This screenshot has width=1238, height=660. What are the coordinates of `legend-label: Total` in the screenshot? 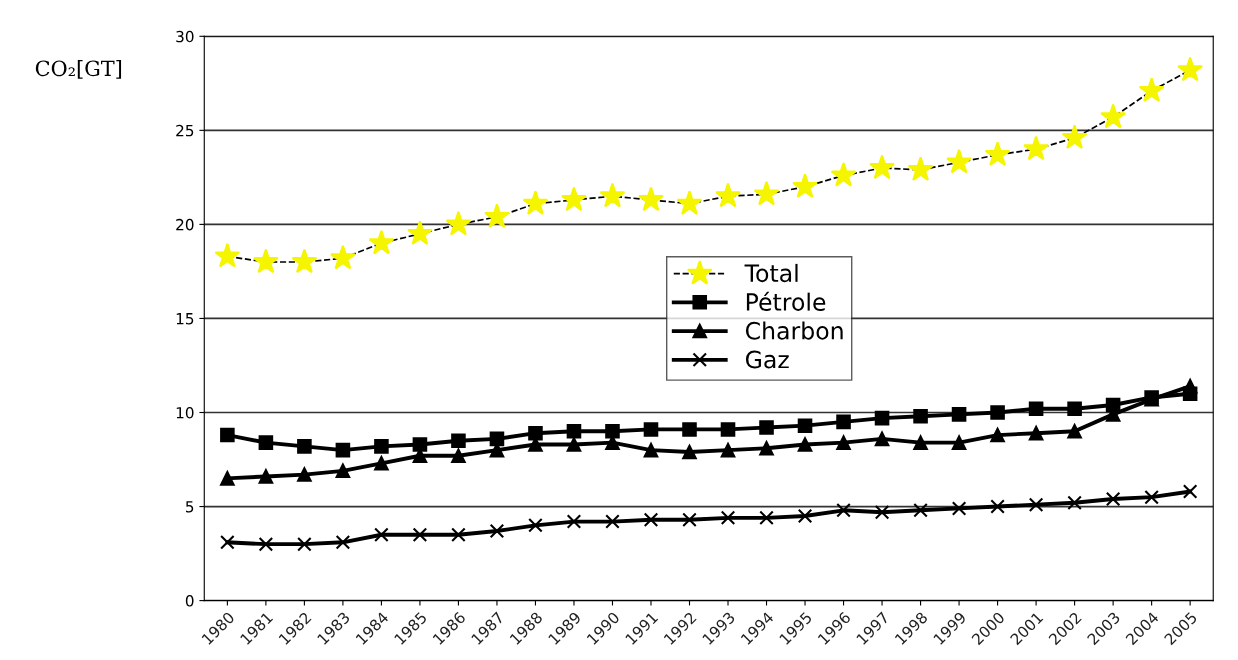 It's located at (771, 273).